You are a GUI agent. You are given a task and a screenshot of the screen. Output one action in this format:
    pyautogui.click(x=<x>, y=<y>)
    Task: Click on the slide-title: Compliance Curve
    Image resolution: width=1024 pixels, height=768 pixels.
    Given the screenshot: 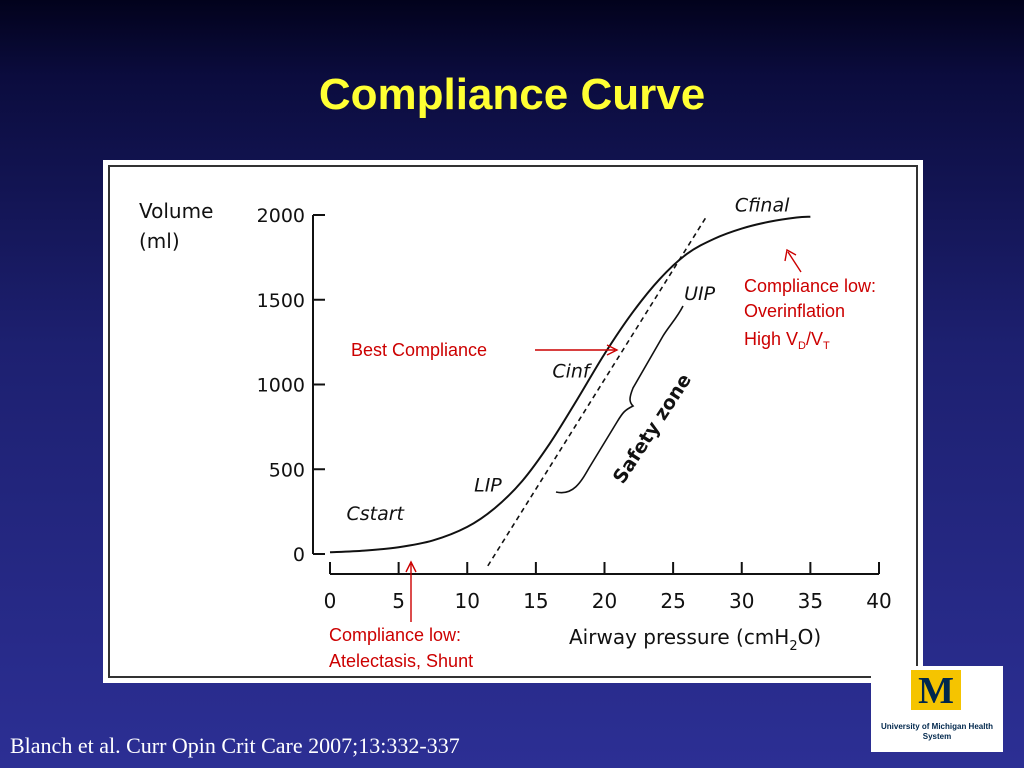 What is the action you would take?
    pyautogui.click(x=512, y=94)
    